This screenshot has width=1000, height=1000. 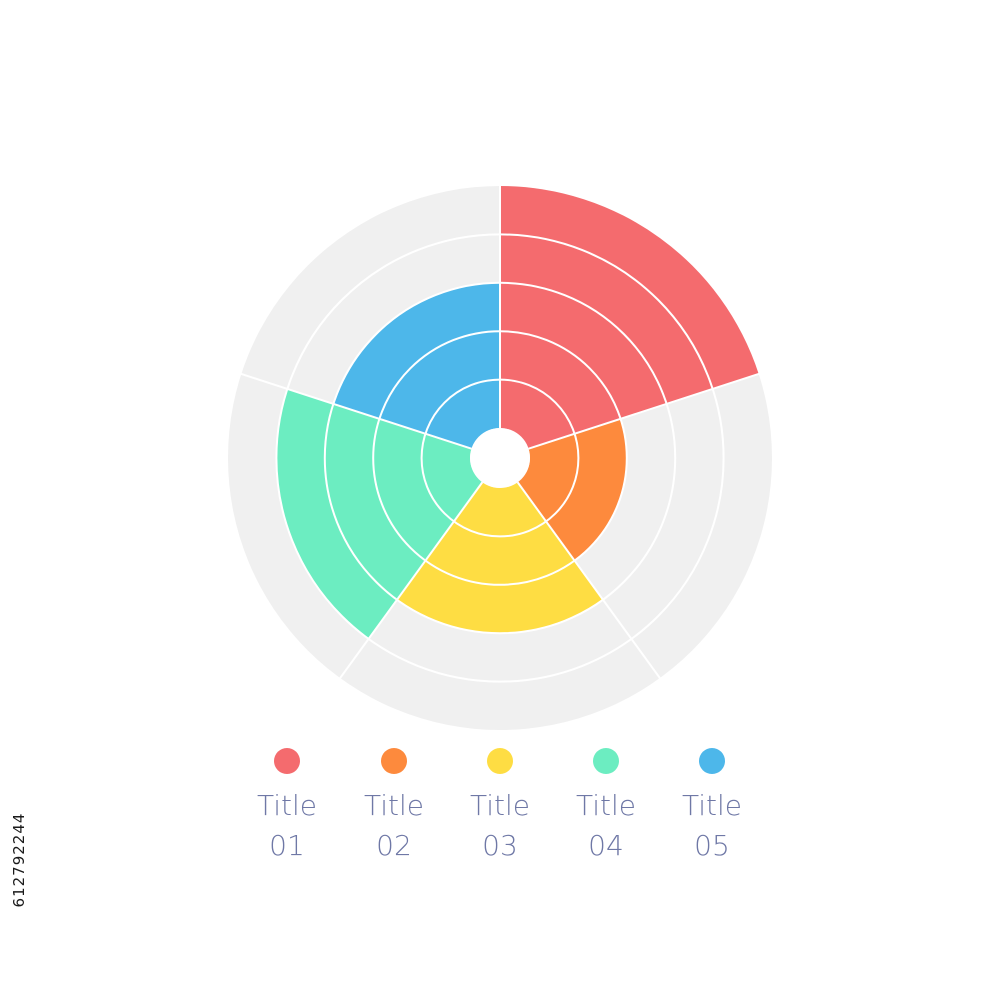 I want to click on legend-label-01: Title 01, so click(x=286, y=825).